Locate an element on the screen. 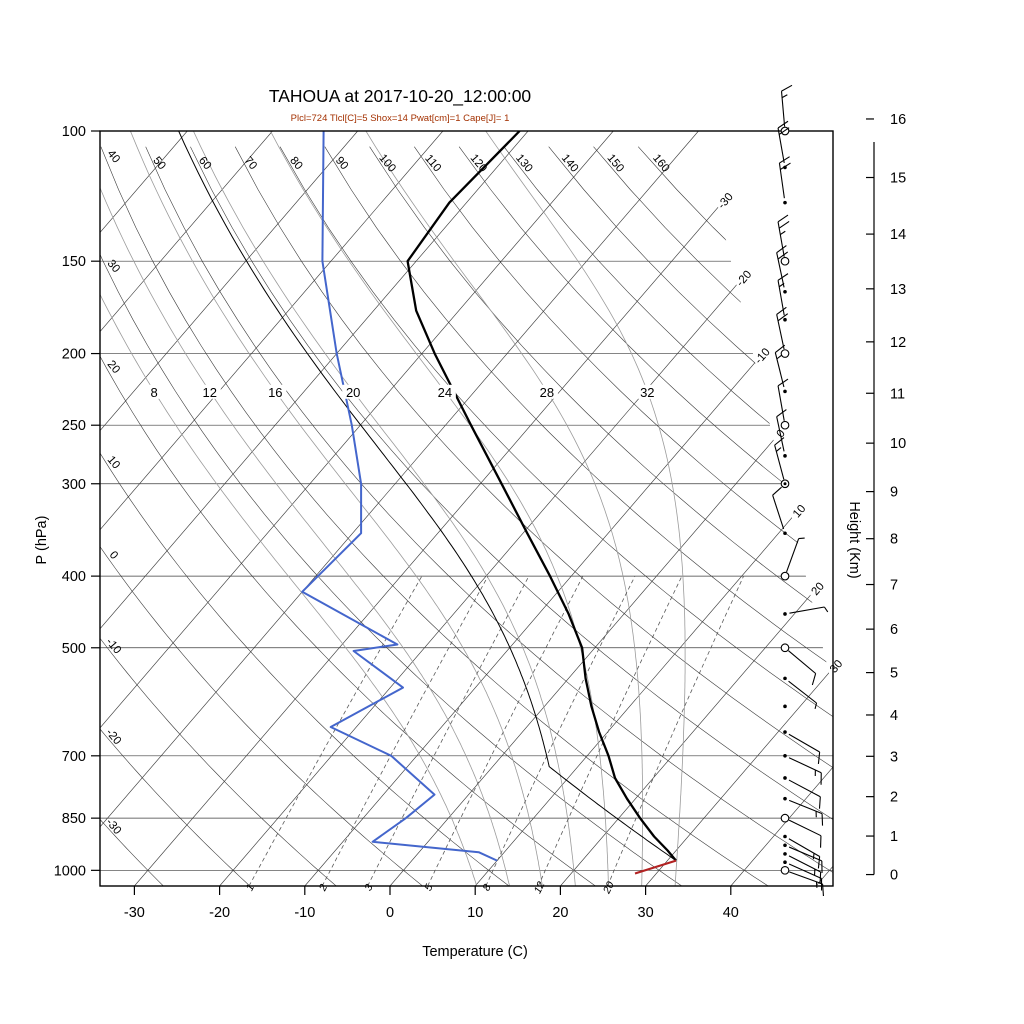 The height and width of the screenshot is (1024, 1024). temperature-axis-label: Temperature (C) is located at coordinates (475, 952).